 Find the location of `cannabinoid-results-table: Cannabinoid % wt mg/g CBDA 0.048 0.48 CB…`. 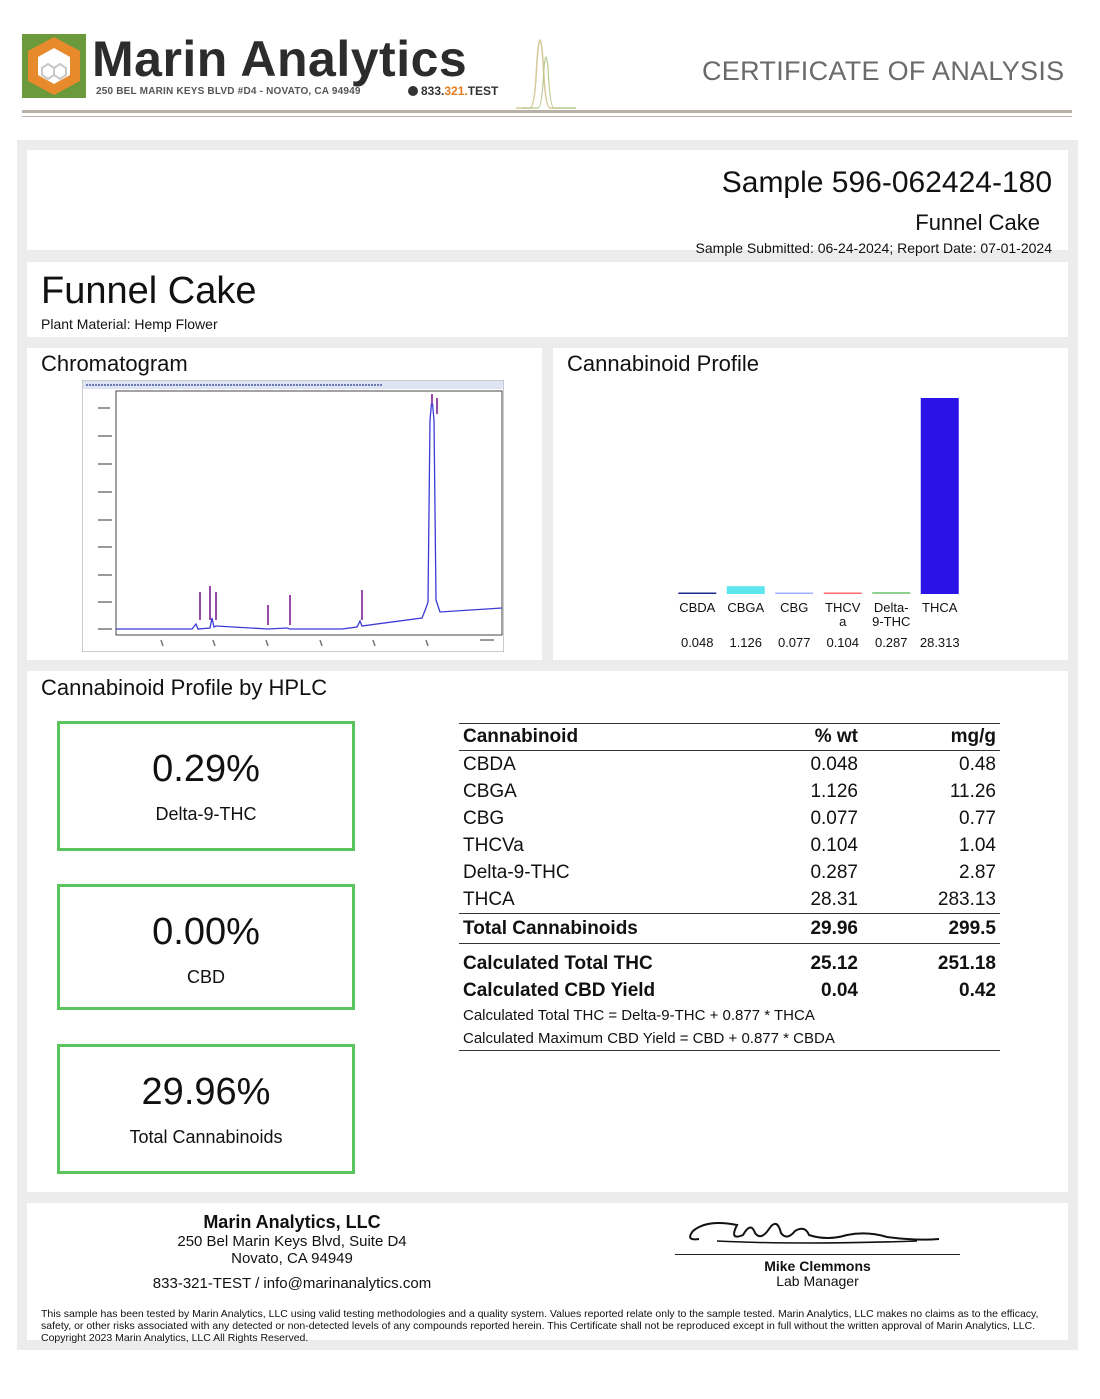

cannabinoid-results-table: Cannabinoid % wt mg/g CBDA 0.048 0.48 CB… is located at coordinates (729, 887).